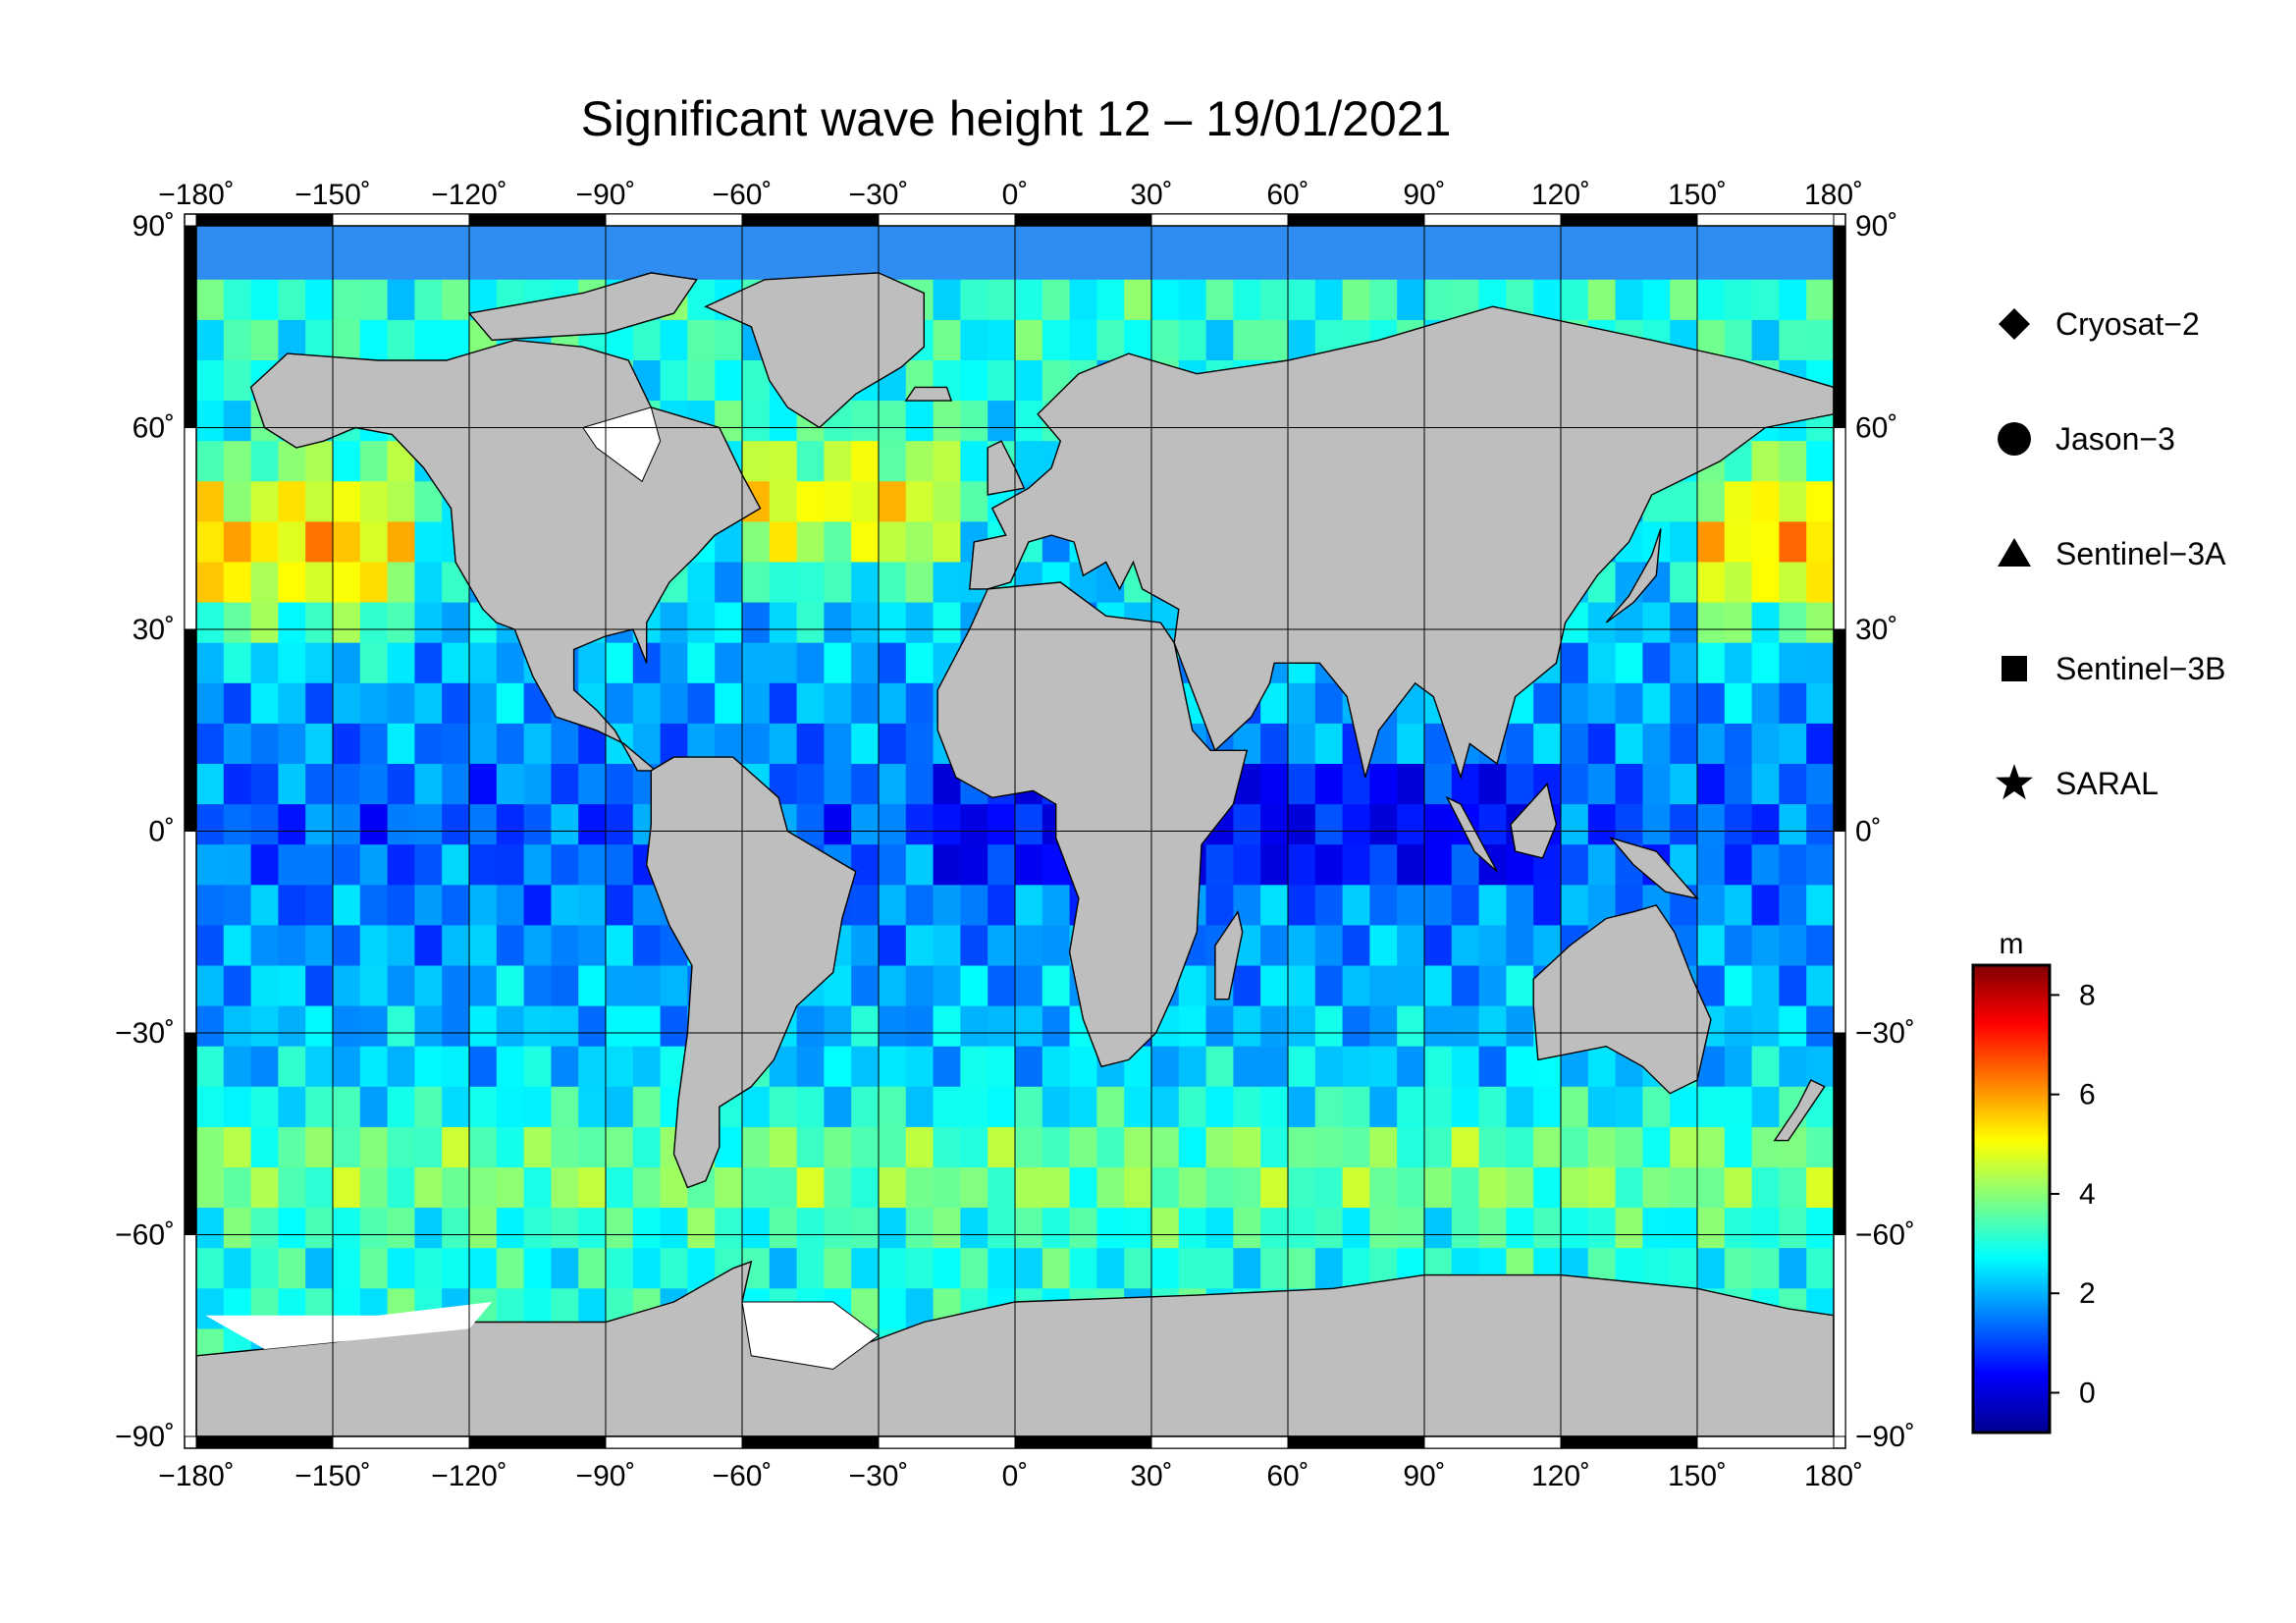  Describe the element at coordinates (606, 195) in the screenshot. I see `lon-tick-top: −90˚` at that location.